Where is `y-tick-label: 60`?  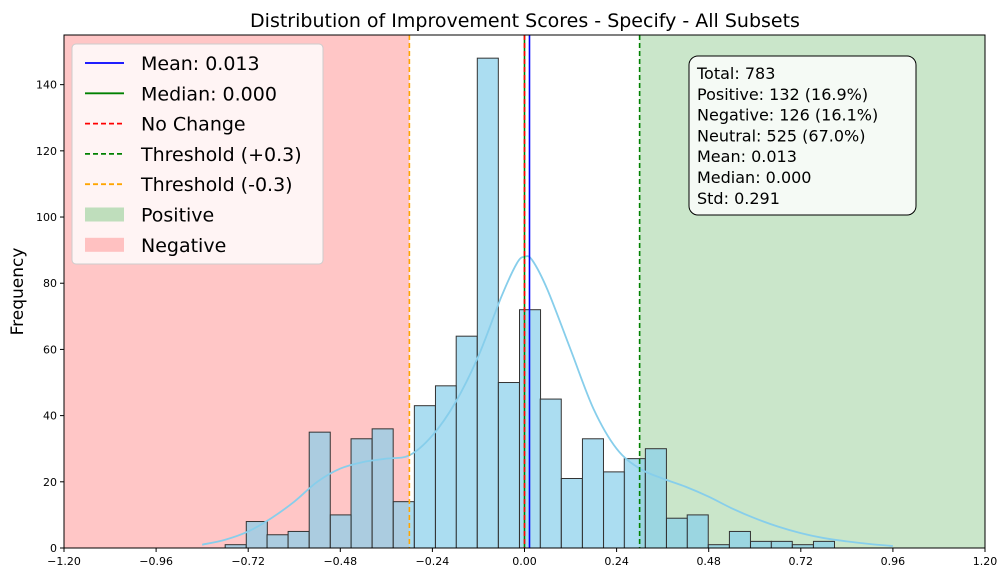 y-tick-label: 60 is located at coordinates (50, 349).